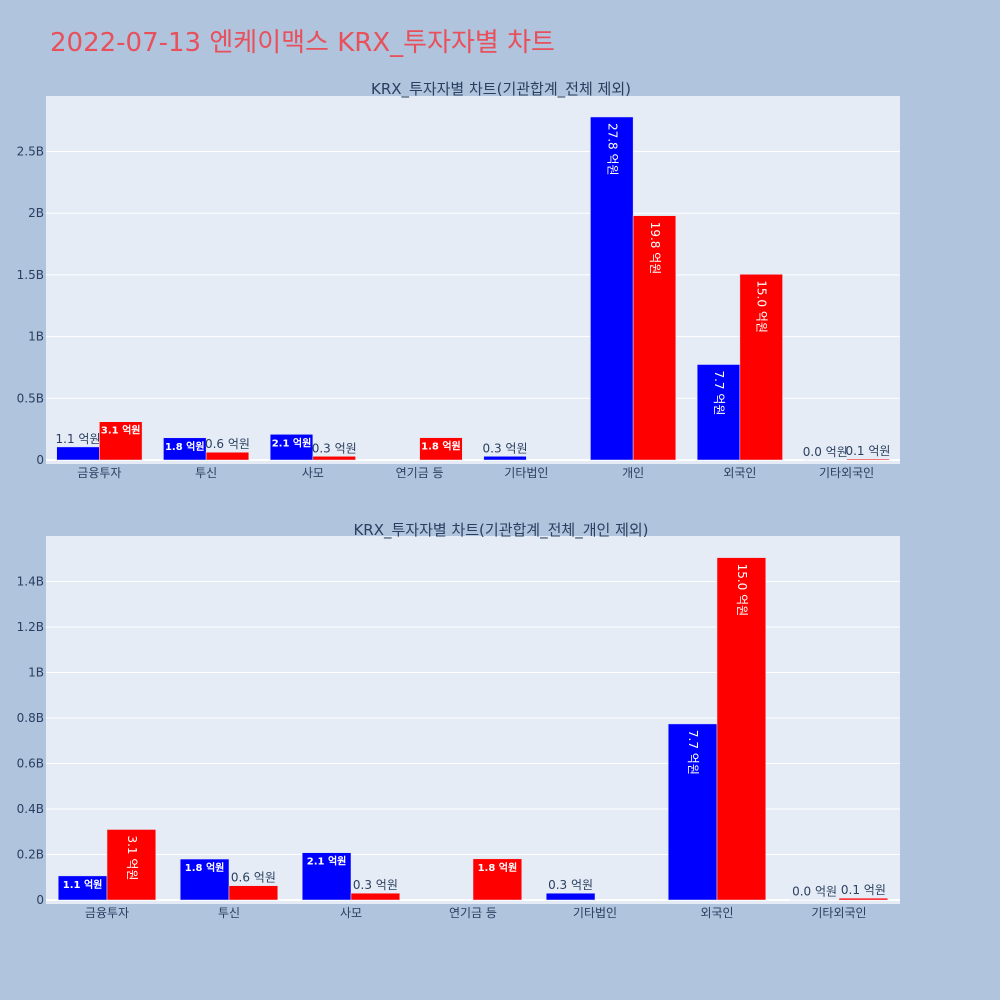 The width and height of the screenshot is (1000, 1000). Describe the element at coordinates (302, 43) in the screenshot. I see `page-title: 2022-07-13 엔케이맥스 KRX_투자자별 차트` at that location.